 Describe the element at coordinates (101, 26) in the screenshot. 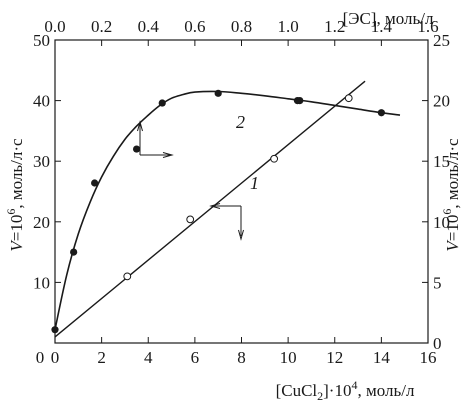

I see `x-top-tick-label: 0.2` at that location.